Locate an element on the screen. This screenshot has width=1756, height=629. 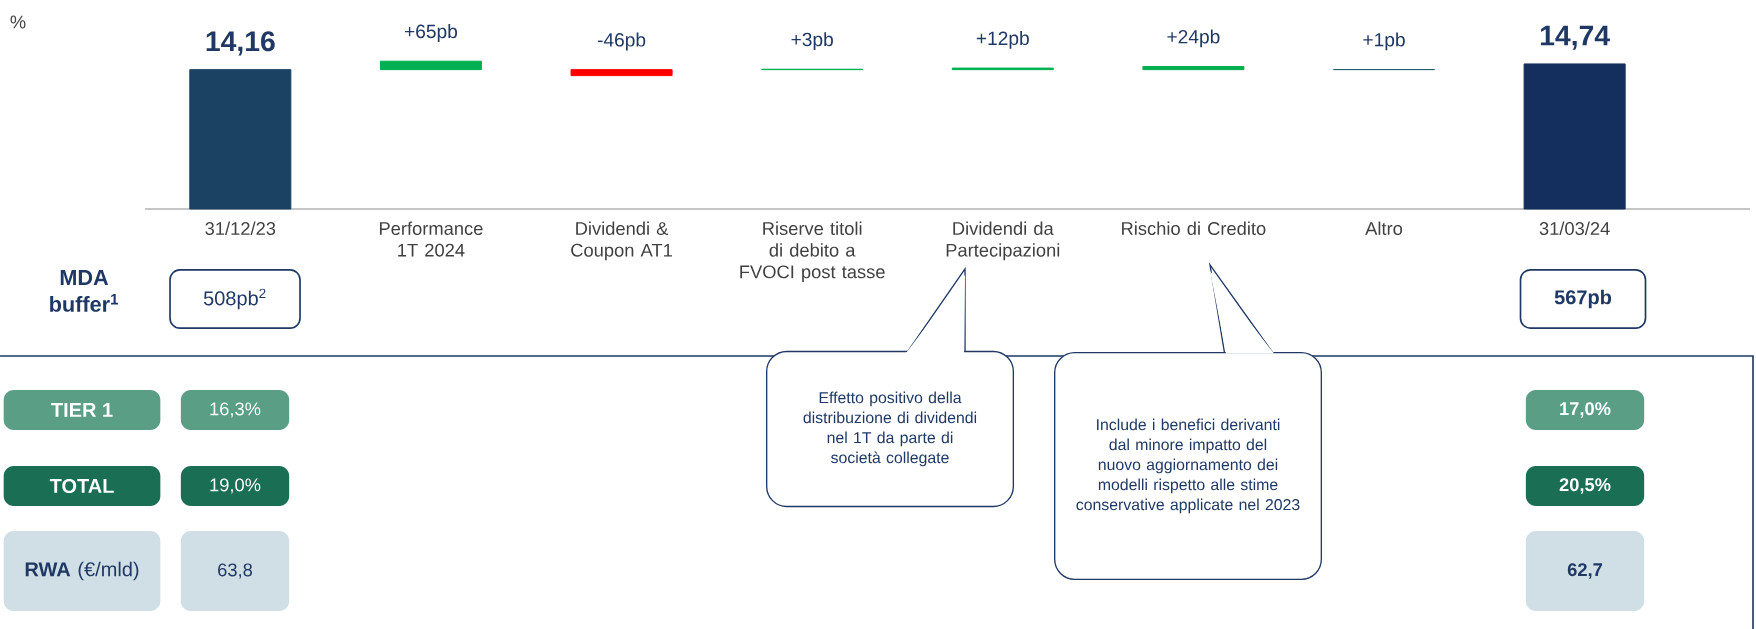
text: 508pb$^{2}$ is located at coordinates (234, 299).